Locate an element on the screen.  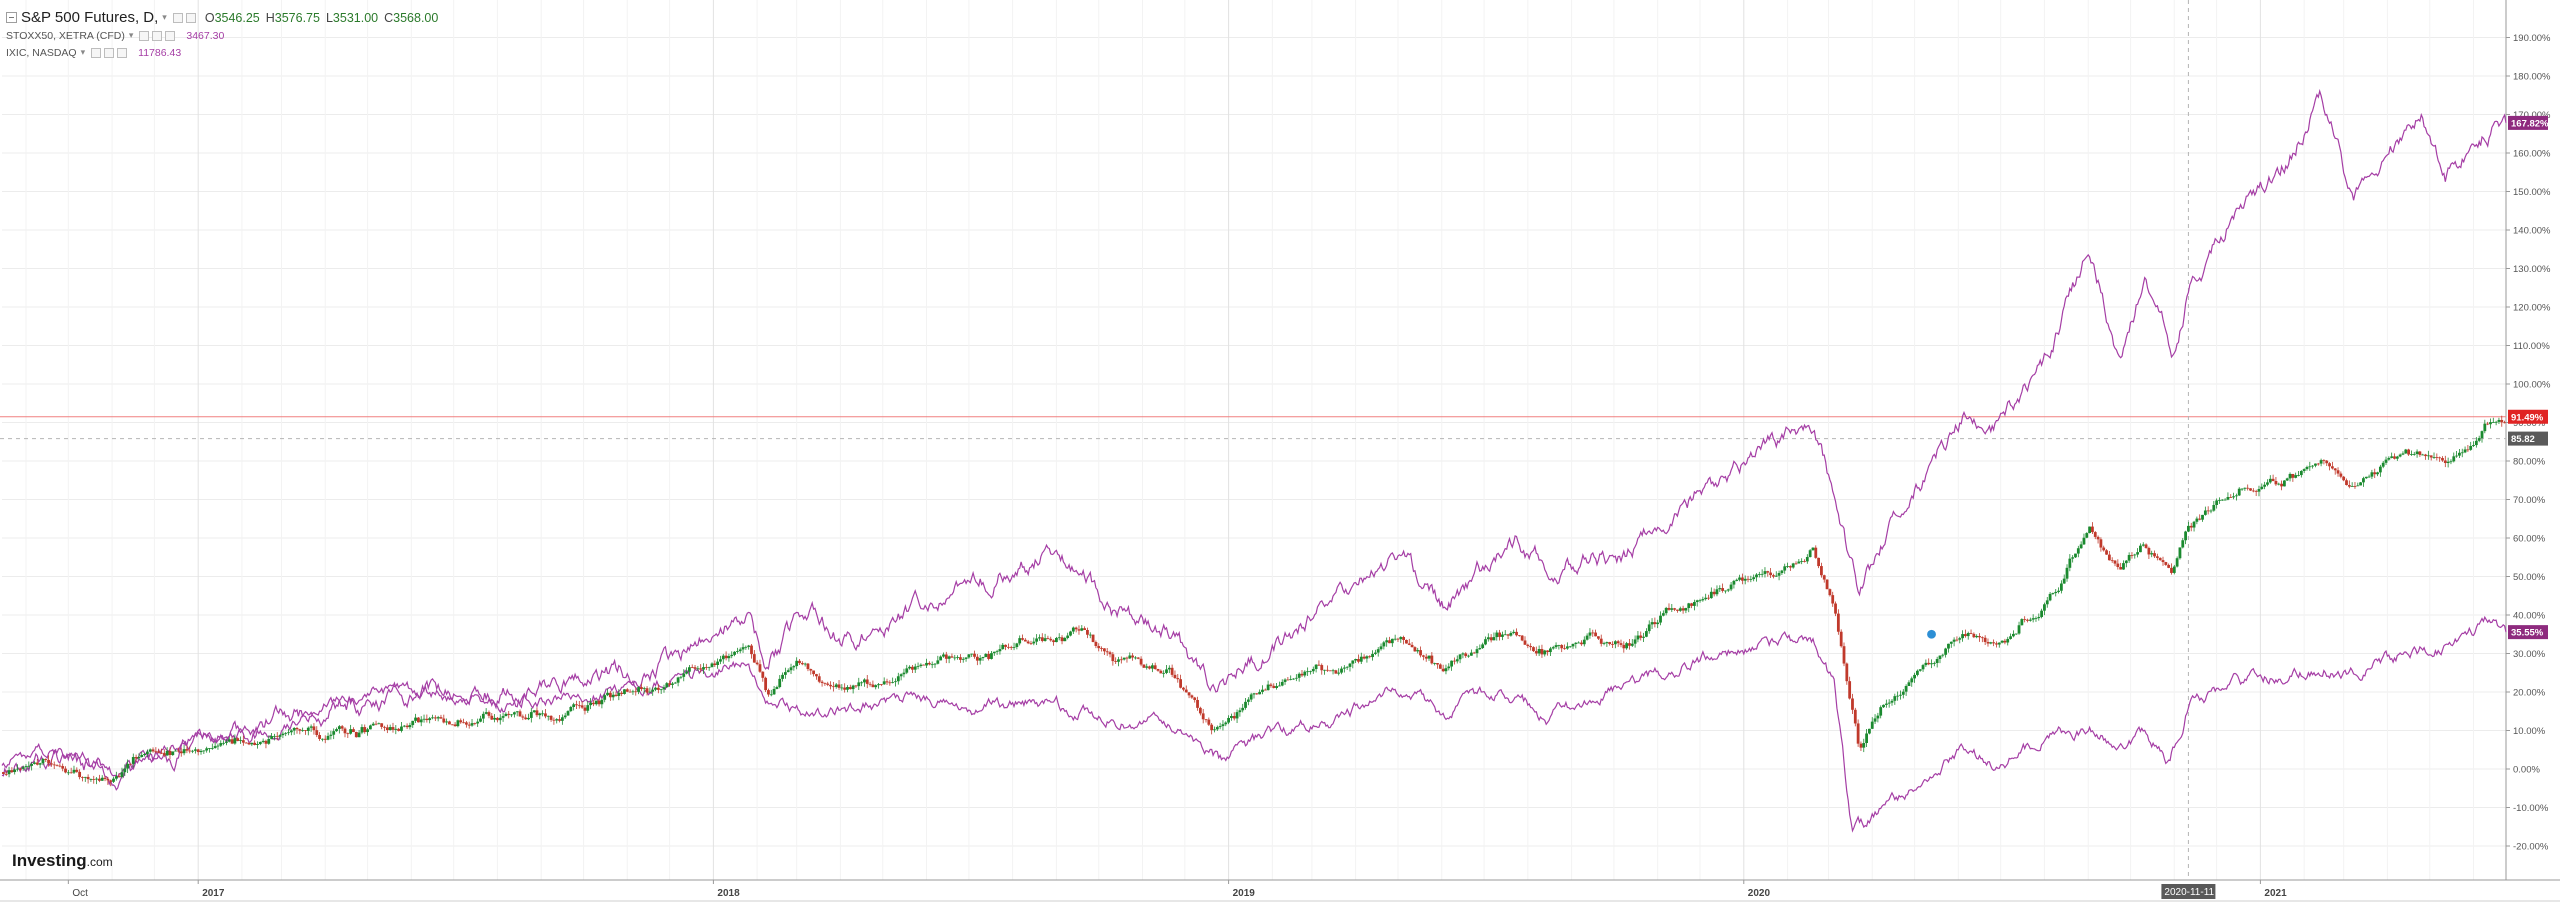
low-value: 3531.00 is located at coordinates (355, 17).